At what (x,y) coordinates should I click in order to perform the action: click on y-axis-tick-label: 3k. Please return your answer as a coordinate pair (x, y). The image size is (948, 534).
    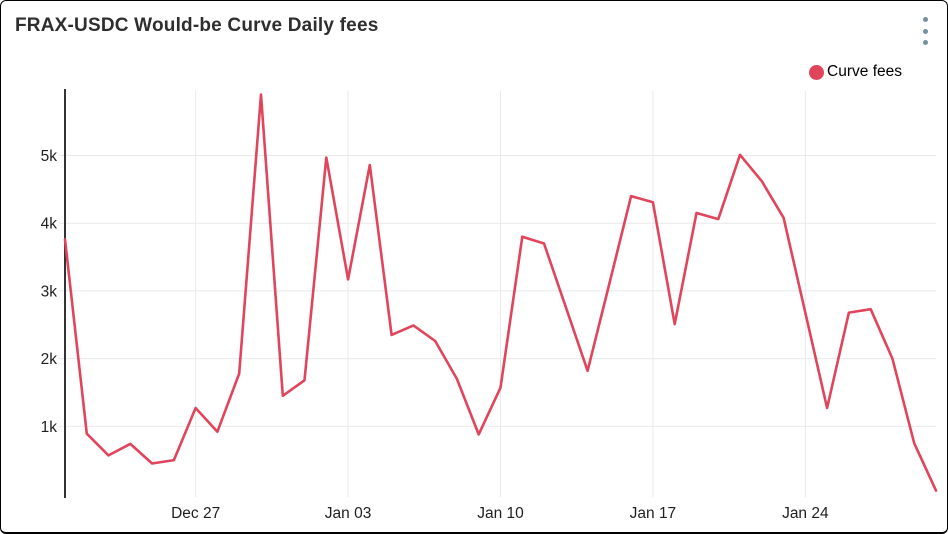
    Looking at the image, I should click on (49, 291).